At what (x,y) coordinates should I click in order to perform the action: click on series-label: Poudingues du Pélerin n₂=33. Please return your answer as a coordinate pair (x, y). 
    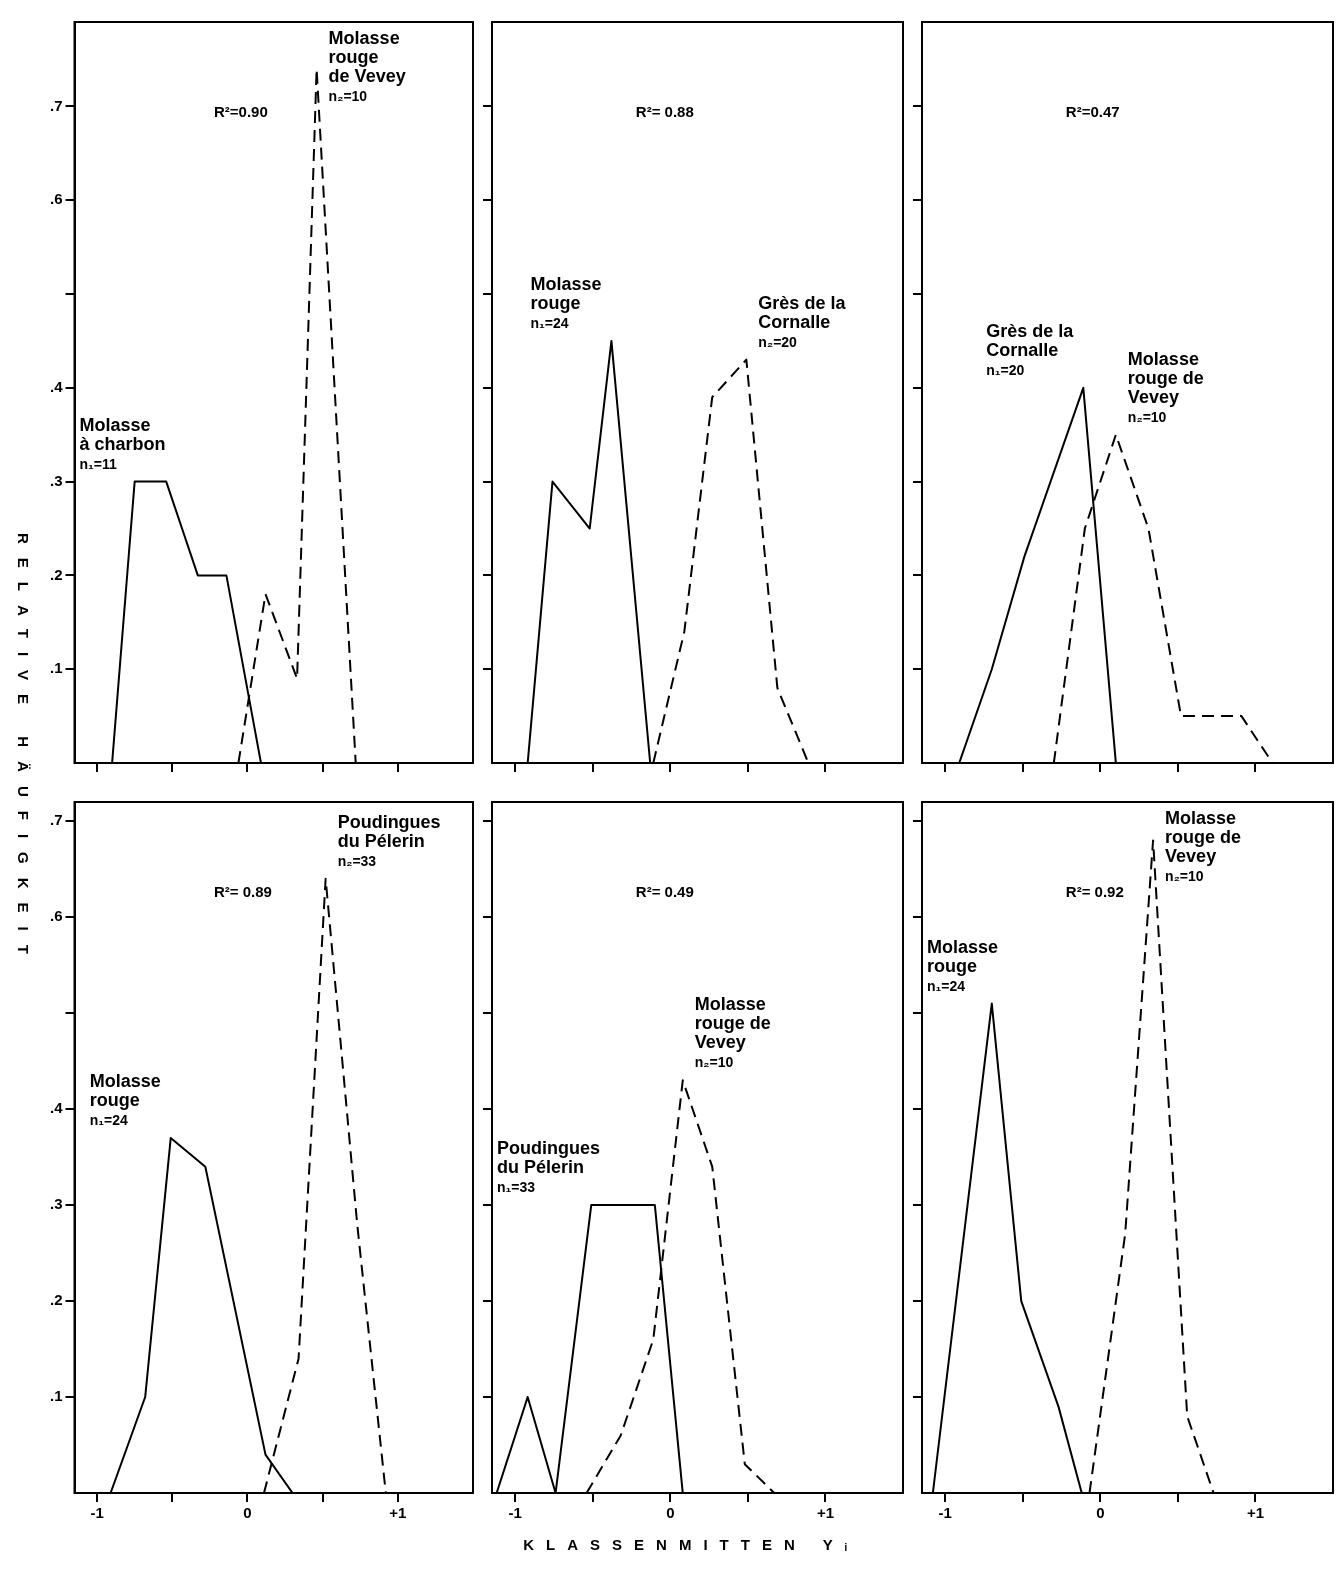
    Looking at the image, I should click on (389, 840).